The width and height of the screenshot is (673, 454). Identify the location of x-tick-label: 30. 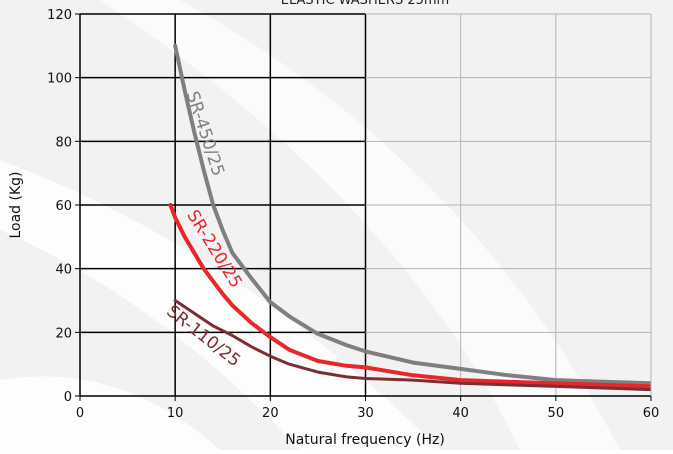
(365, 413).